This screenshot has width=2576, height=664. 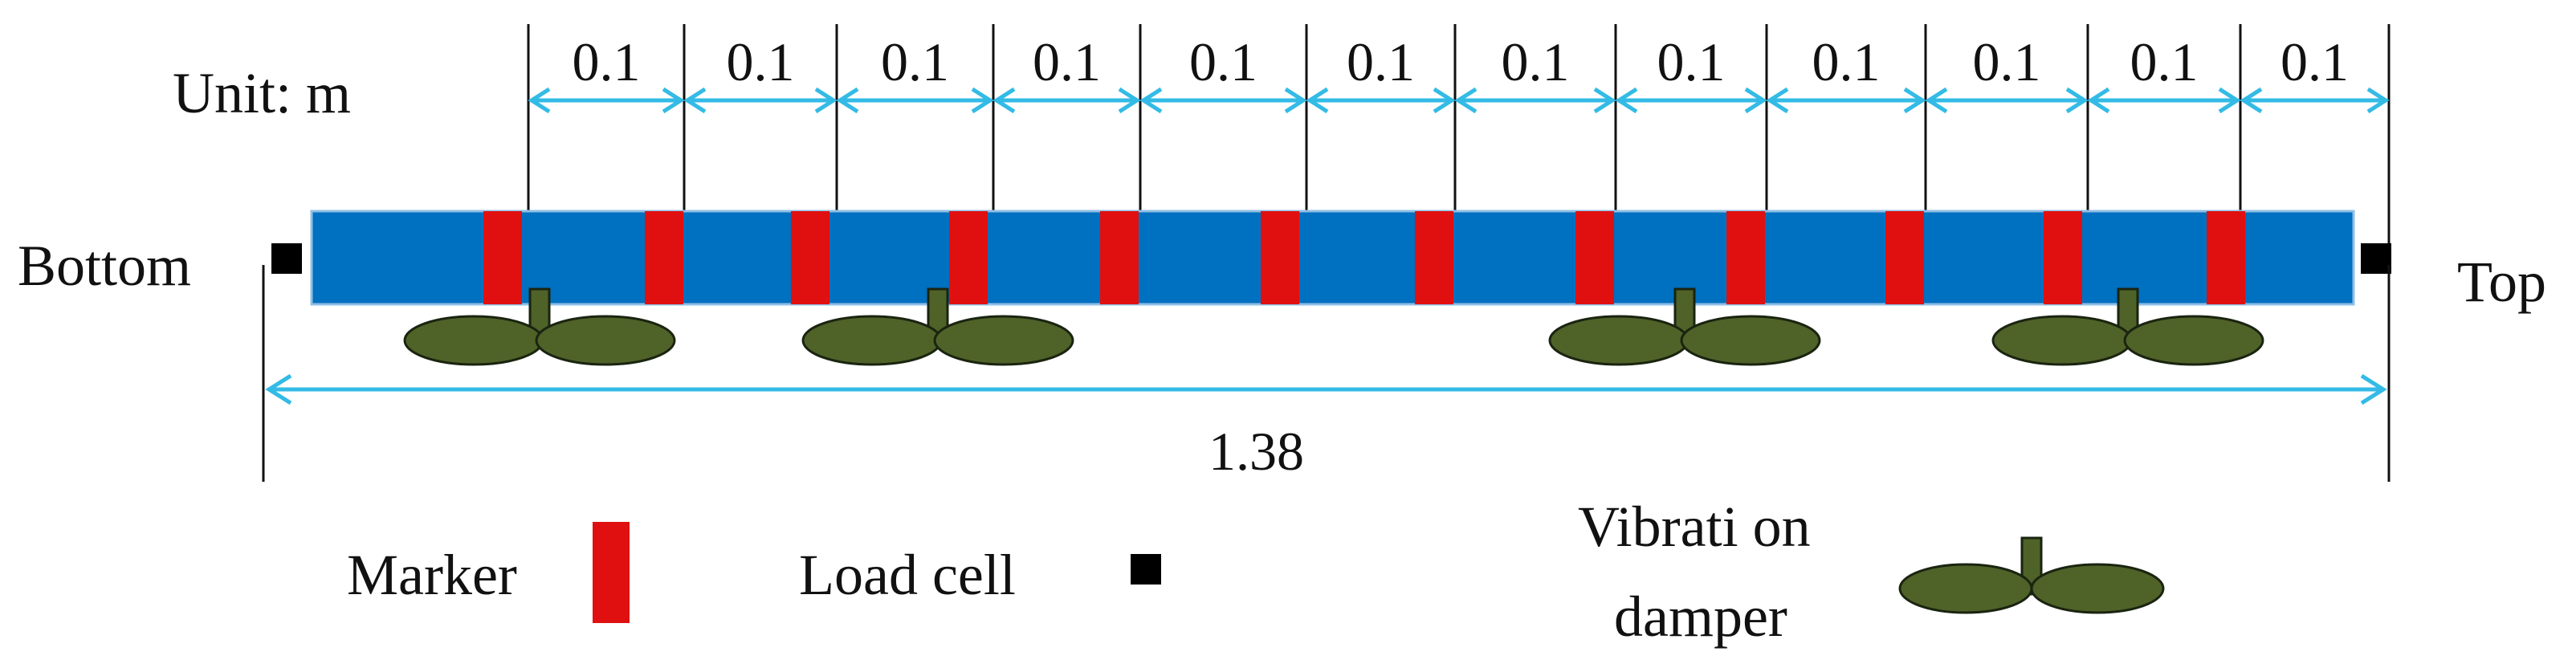 I want to click on legend-damper-label-line1: Vibrati on, so click(x=1695, y=527).